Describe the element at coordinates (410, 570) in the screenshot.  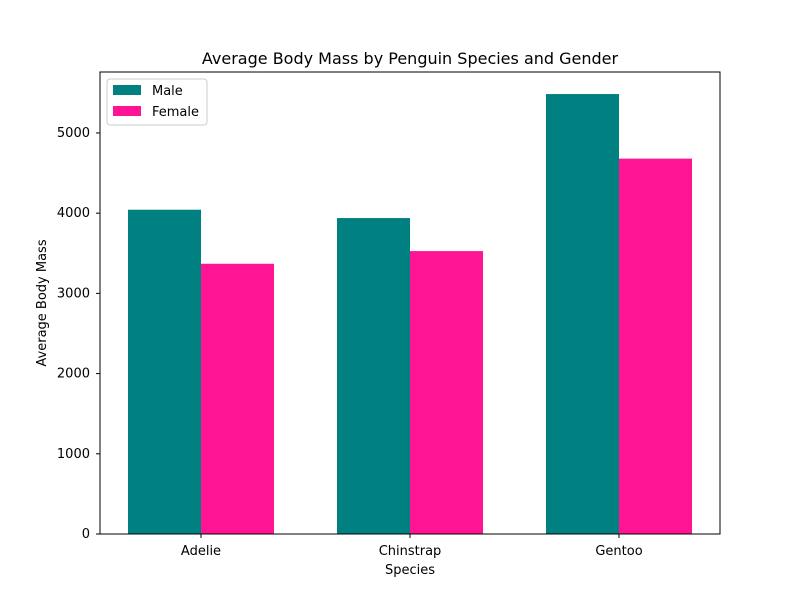
I see `x-axis-label: Species` at that location.